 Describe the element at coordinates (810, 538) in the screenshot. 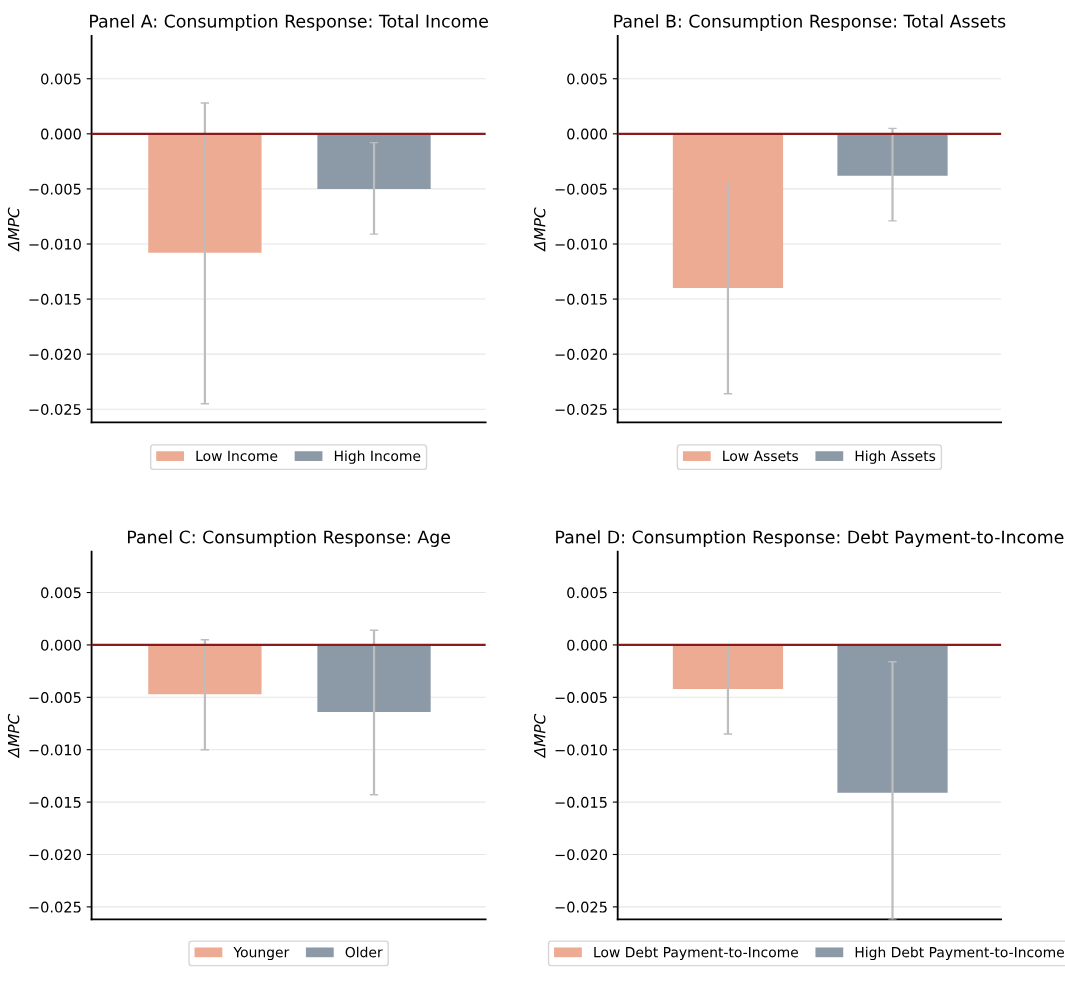

I see `chart-title: Panel D: Consumption Response: Debt Payment-to-Income` at that location.